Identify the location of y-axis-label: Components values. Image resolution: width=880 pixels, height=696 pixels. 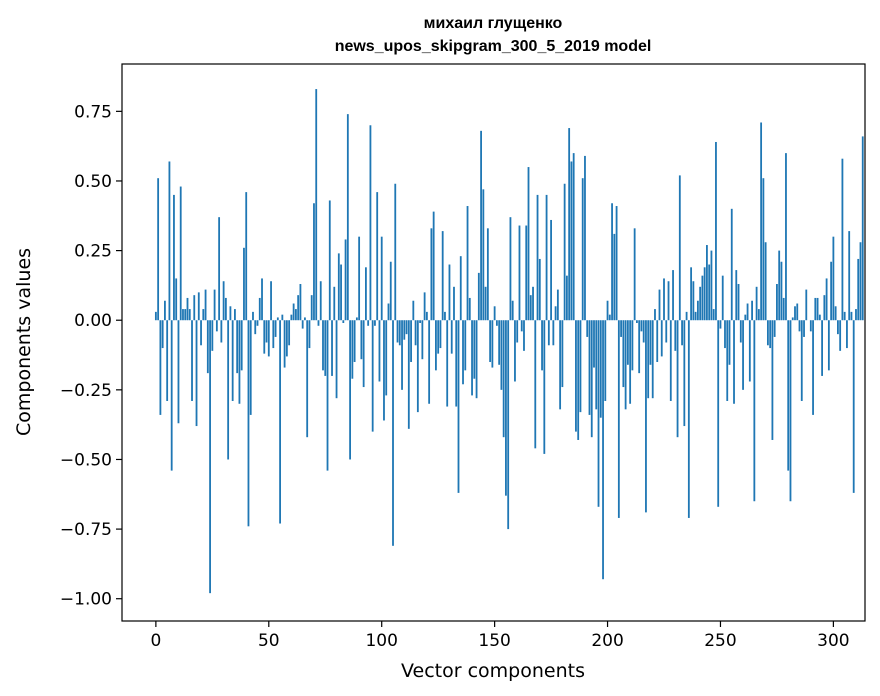
(24, 342).